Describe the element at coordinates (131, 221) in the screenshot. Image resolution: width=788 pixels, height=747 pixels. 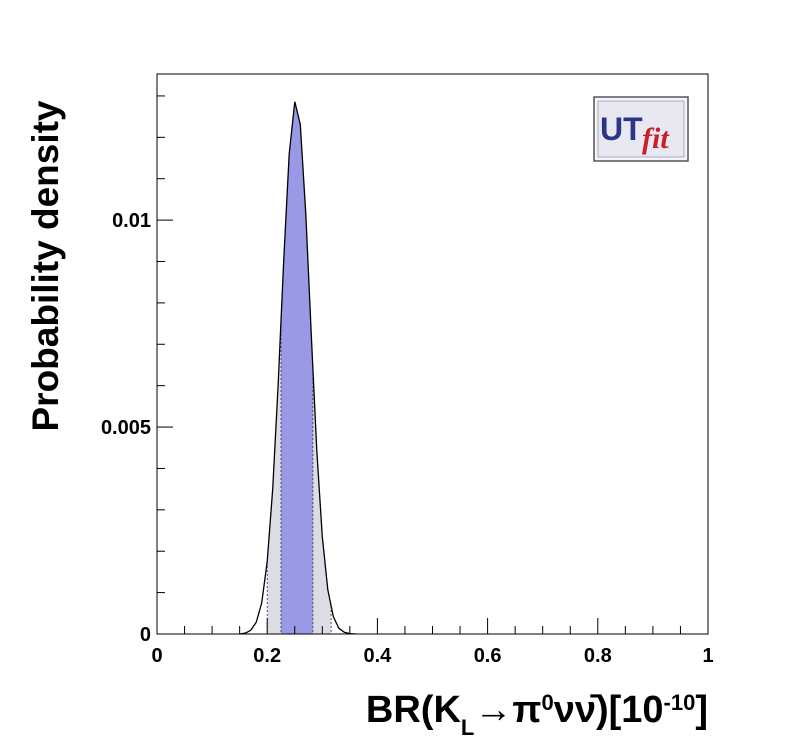
I see `y-tick-label: 0.01` at that location.